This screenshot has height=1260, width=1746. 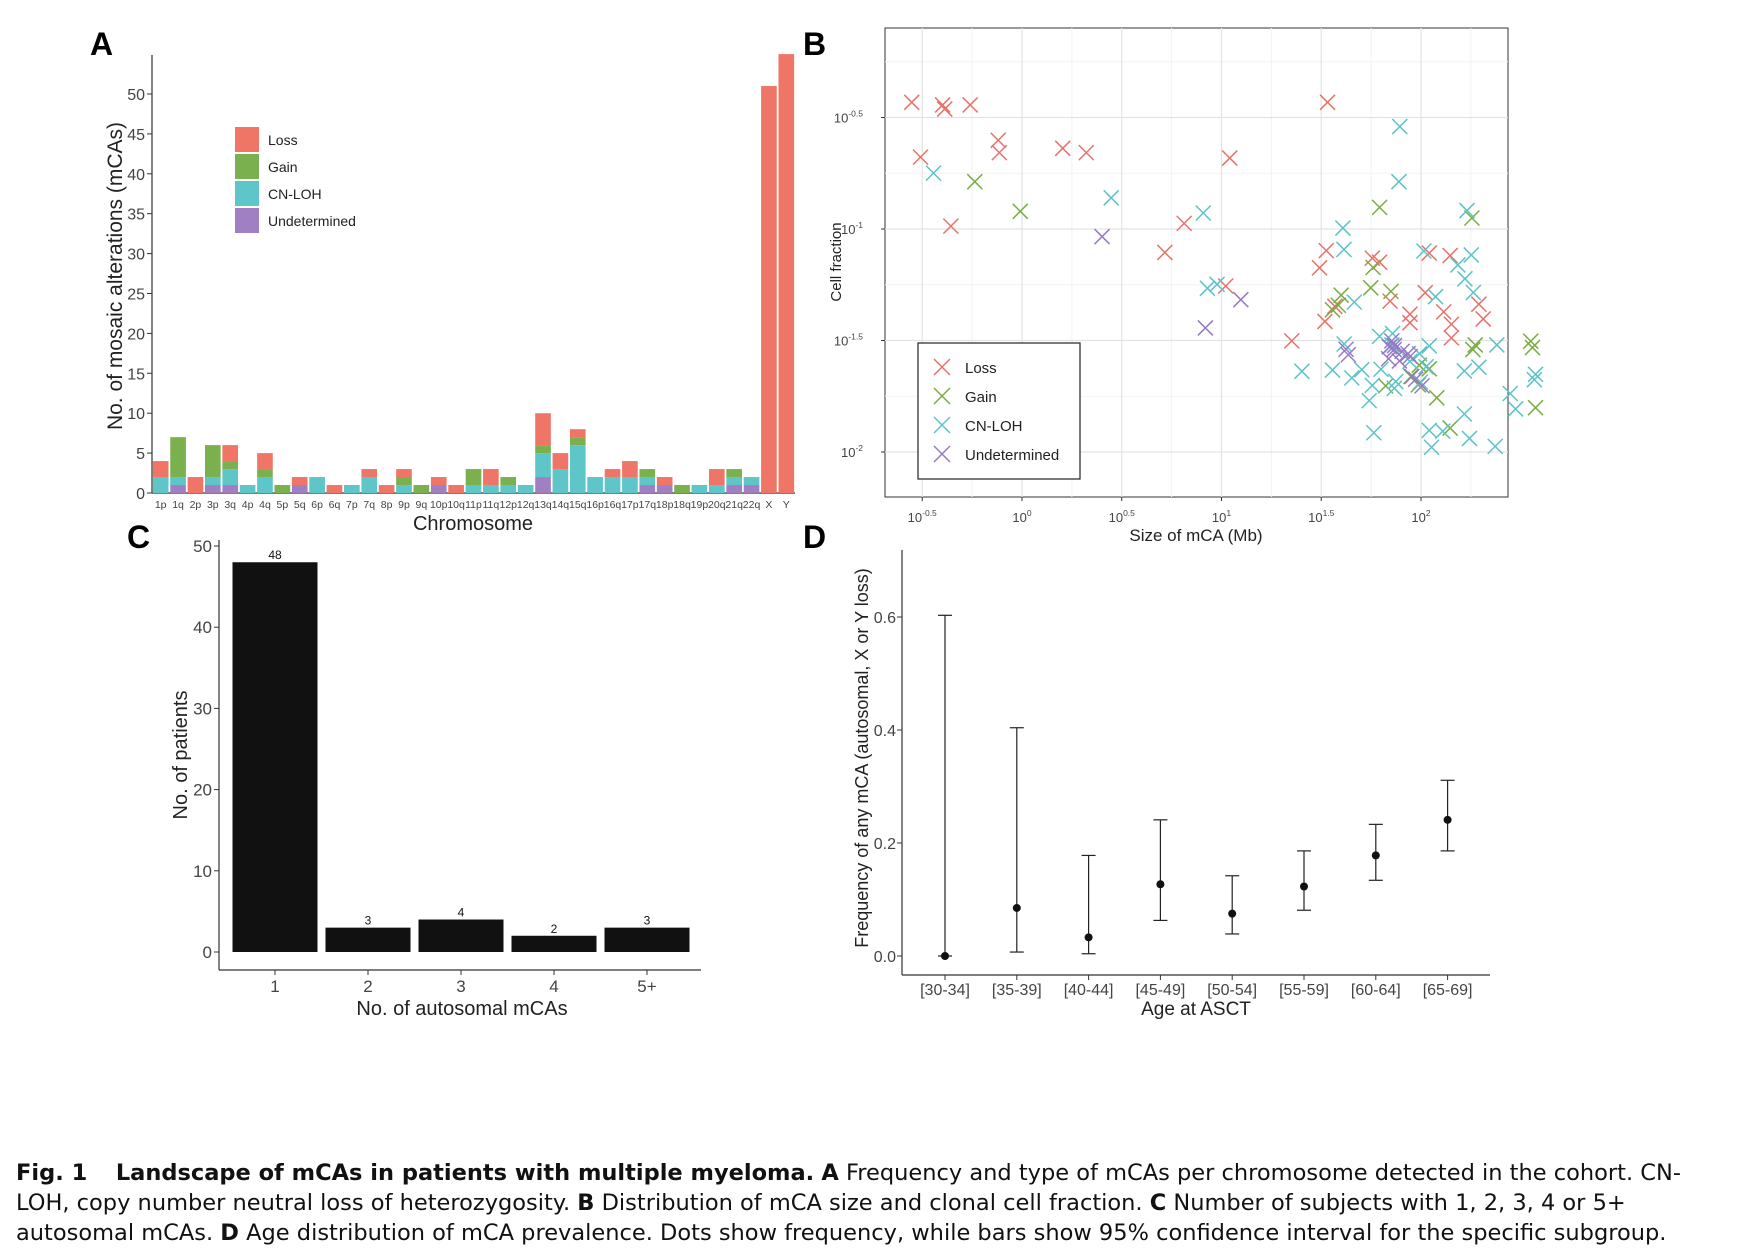 What do you see at coordinates (52, 1173) in the screenshot?
I see `caption-label: Fig. 1` at bounding box center [52, 1173].